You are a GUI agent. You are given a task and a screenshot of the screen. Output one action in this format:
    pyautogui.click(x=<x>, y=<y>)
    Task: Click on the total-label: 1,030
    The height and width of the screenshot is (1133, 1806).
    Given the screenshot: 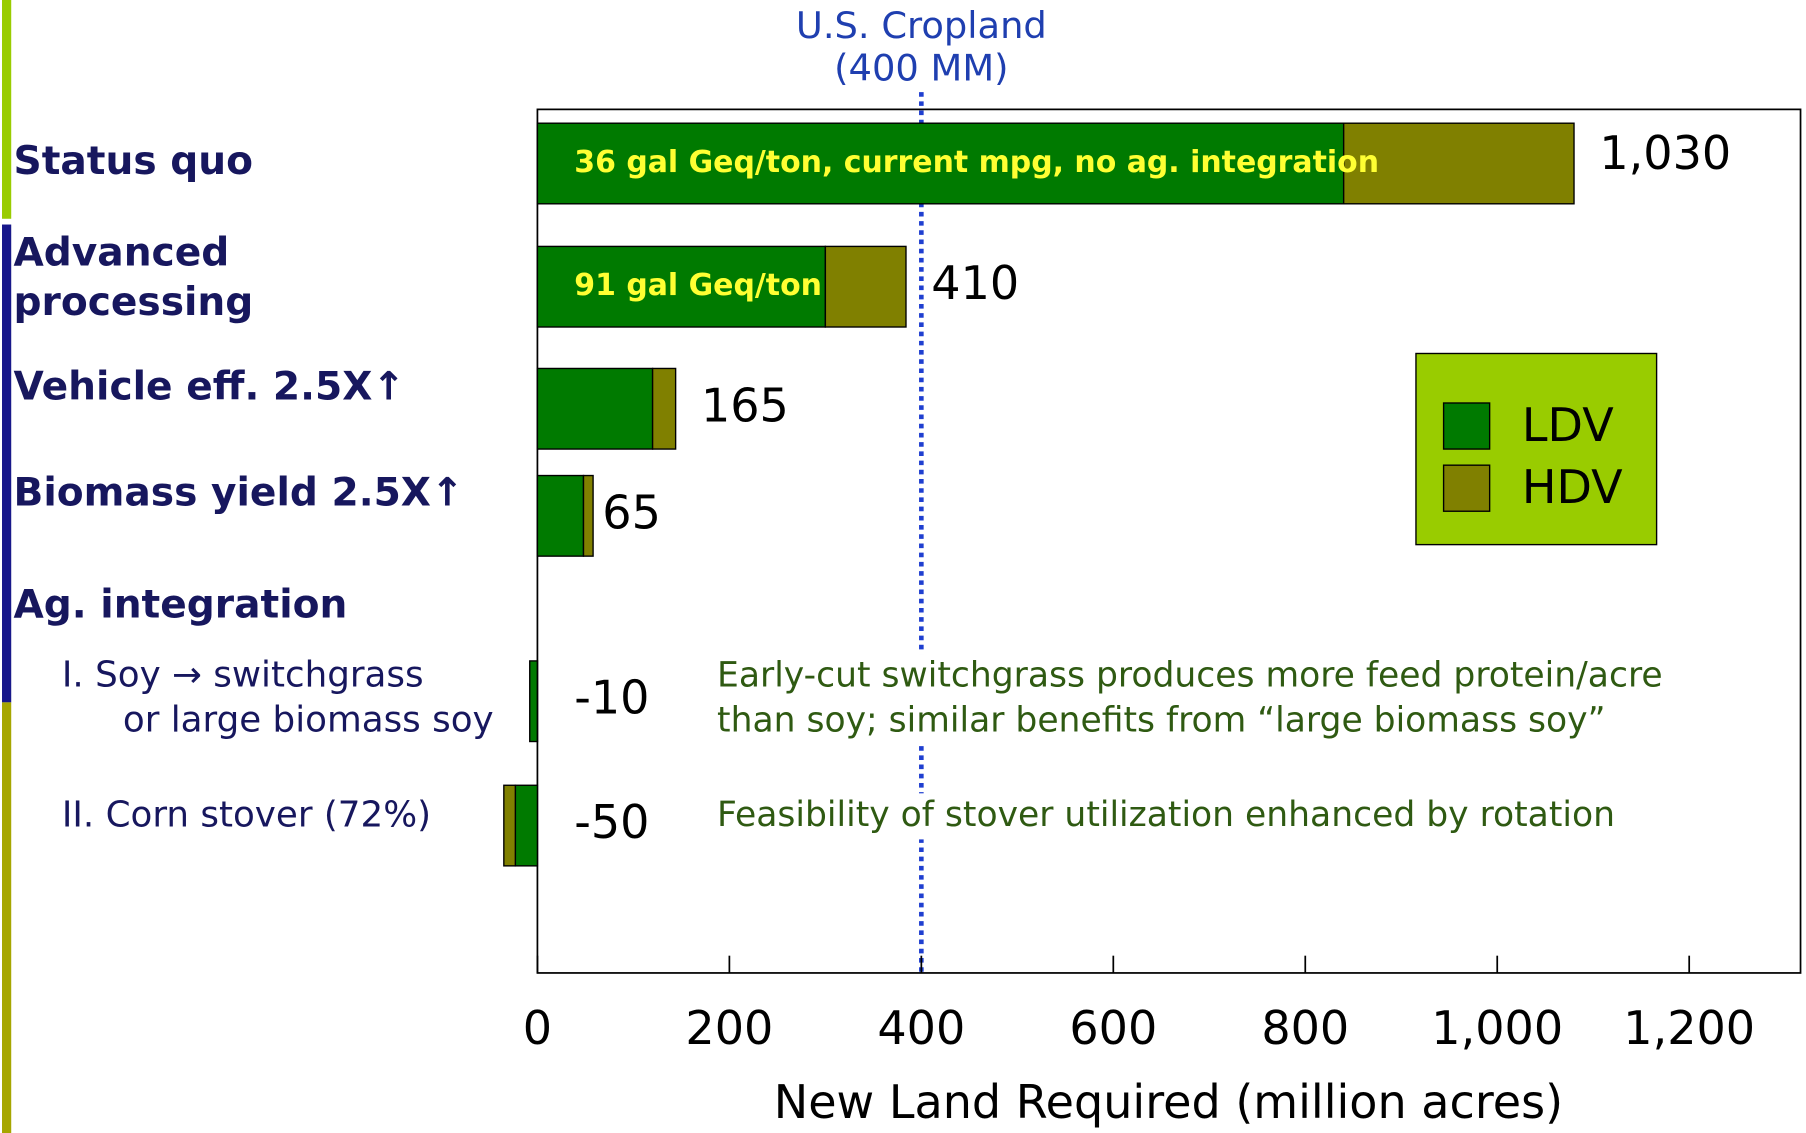 What is the action you would take?
    pyautogui.click(x=1665, y=153)
    